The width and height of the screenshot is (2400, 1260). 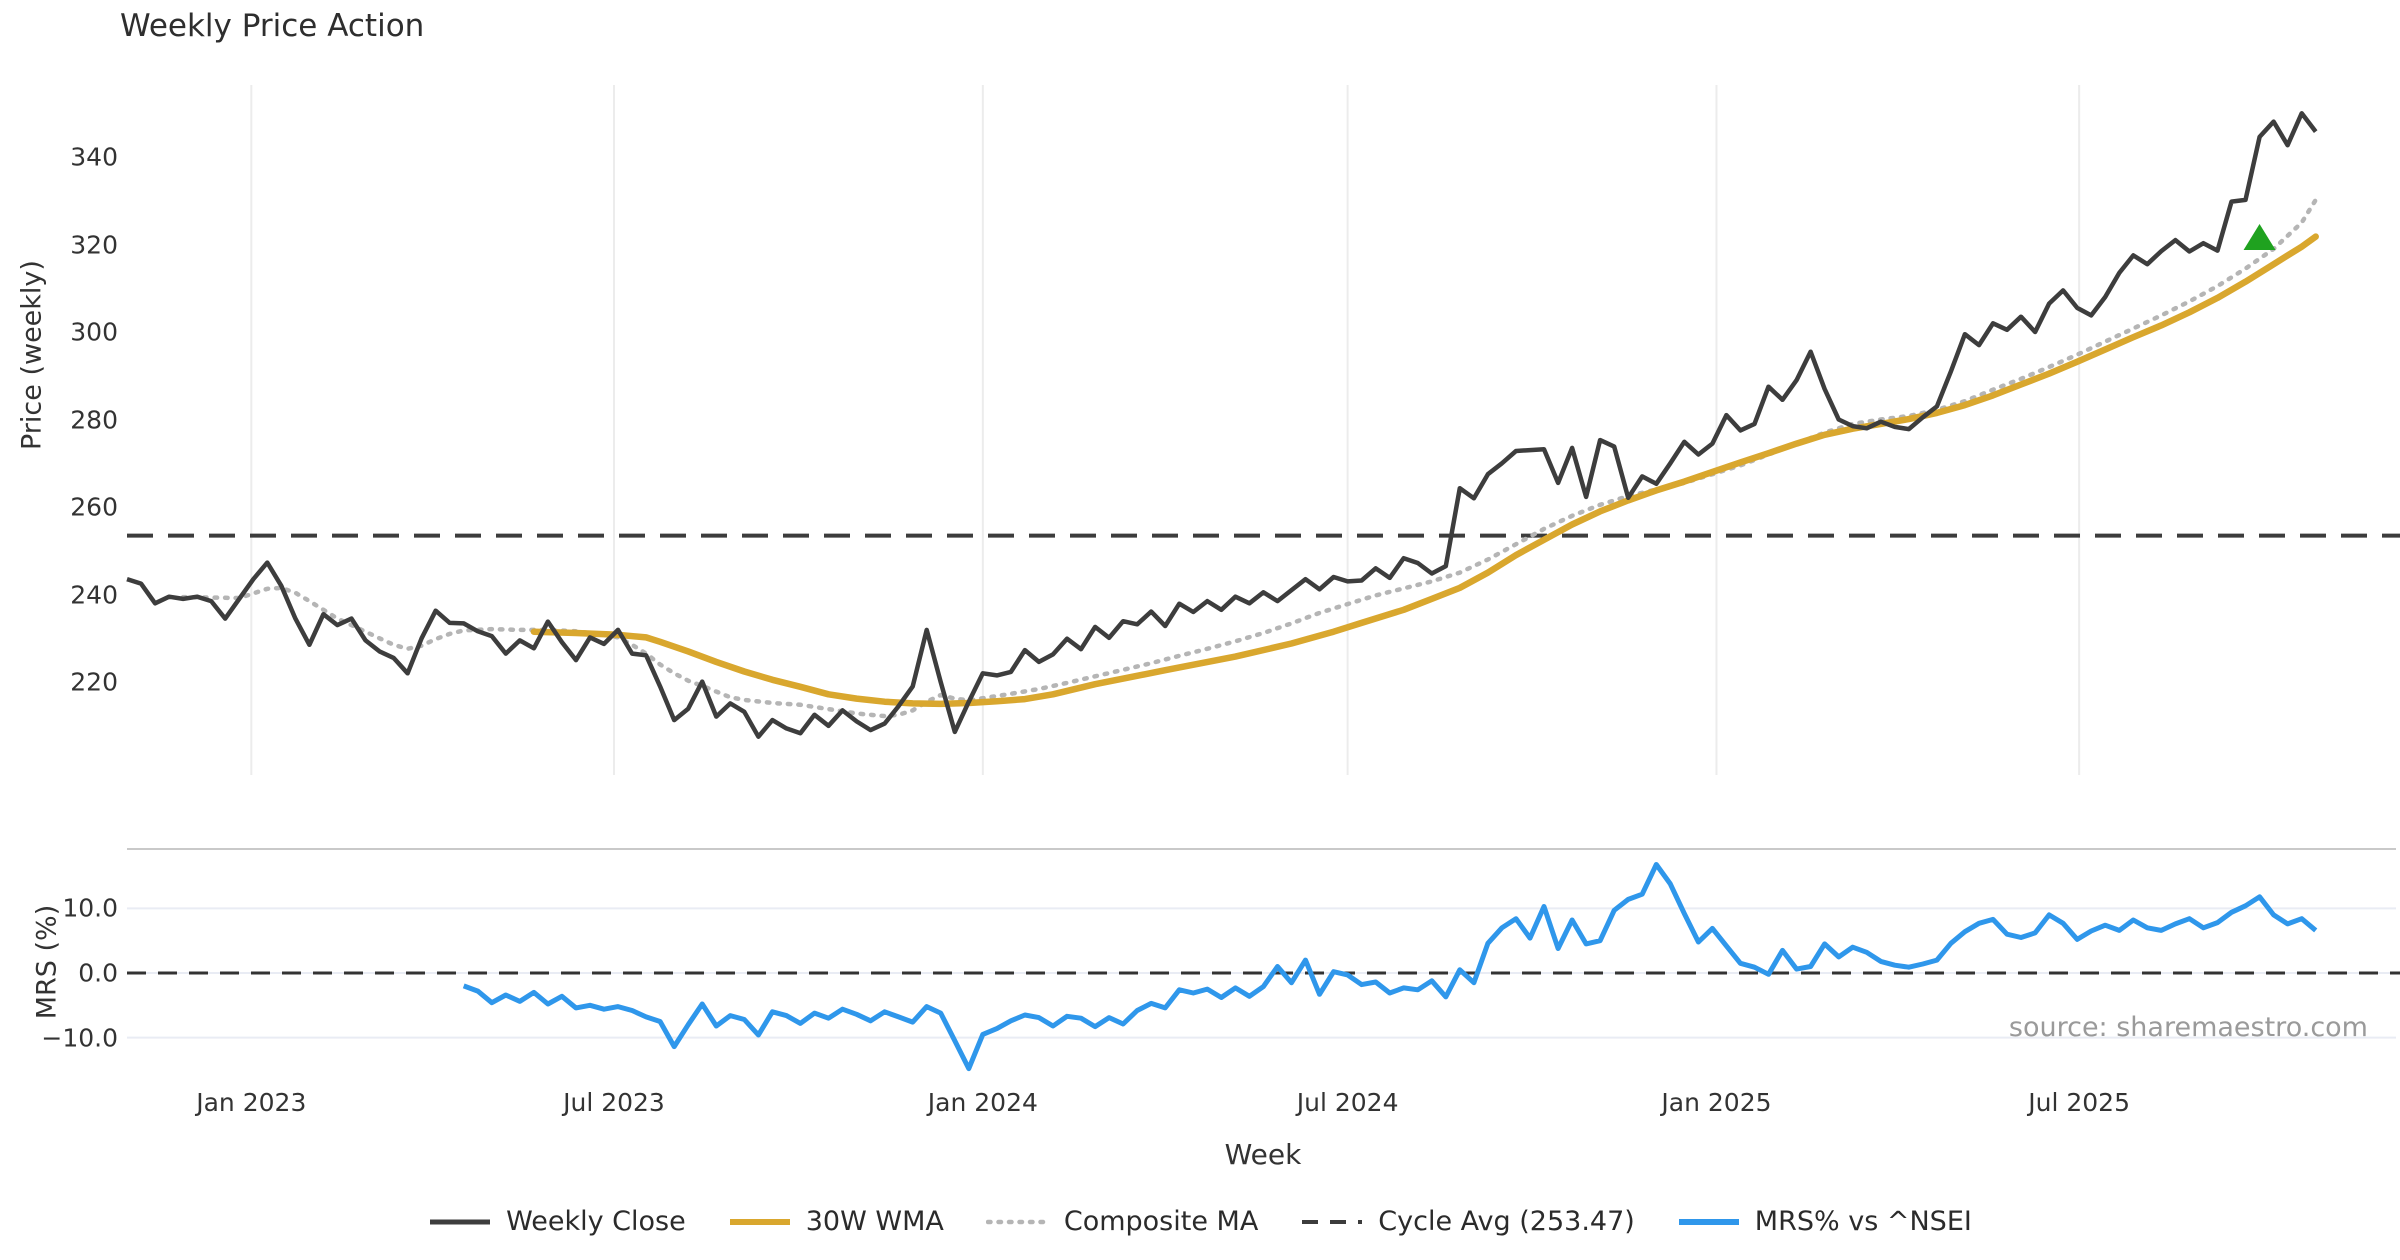 I want to click on buy-signal-triangle-icon, so click(x=2259, y=236).